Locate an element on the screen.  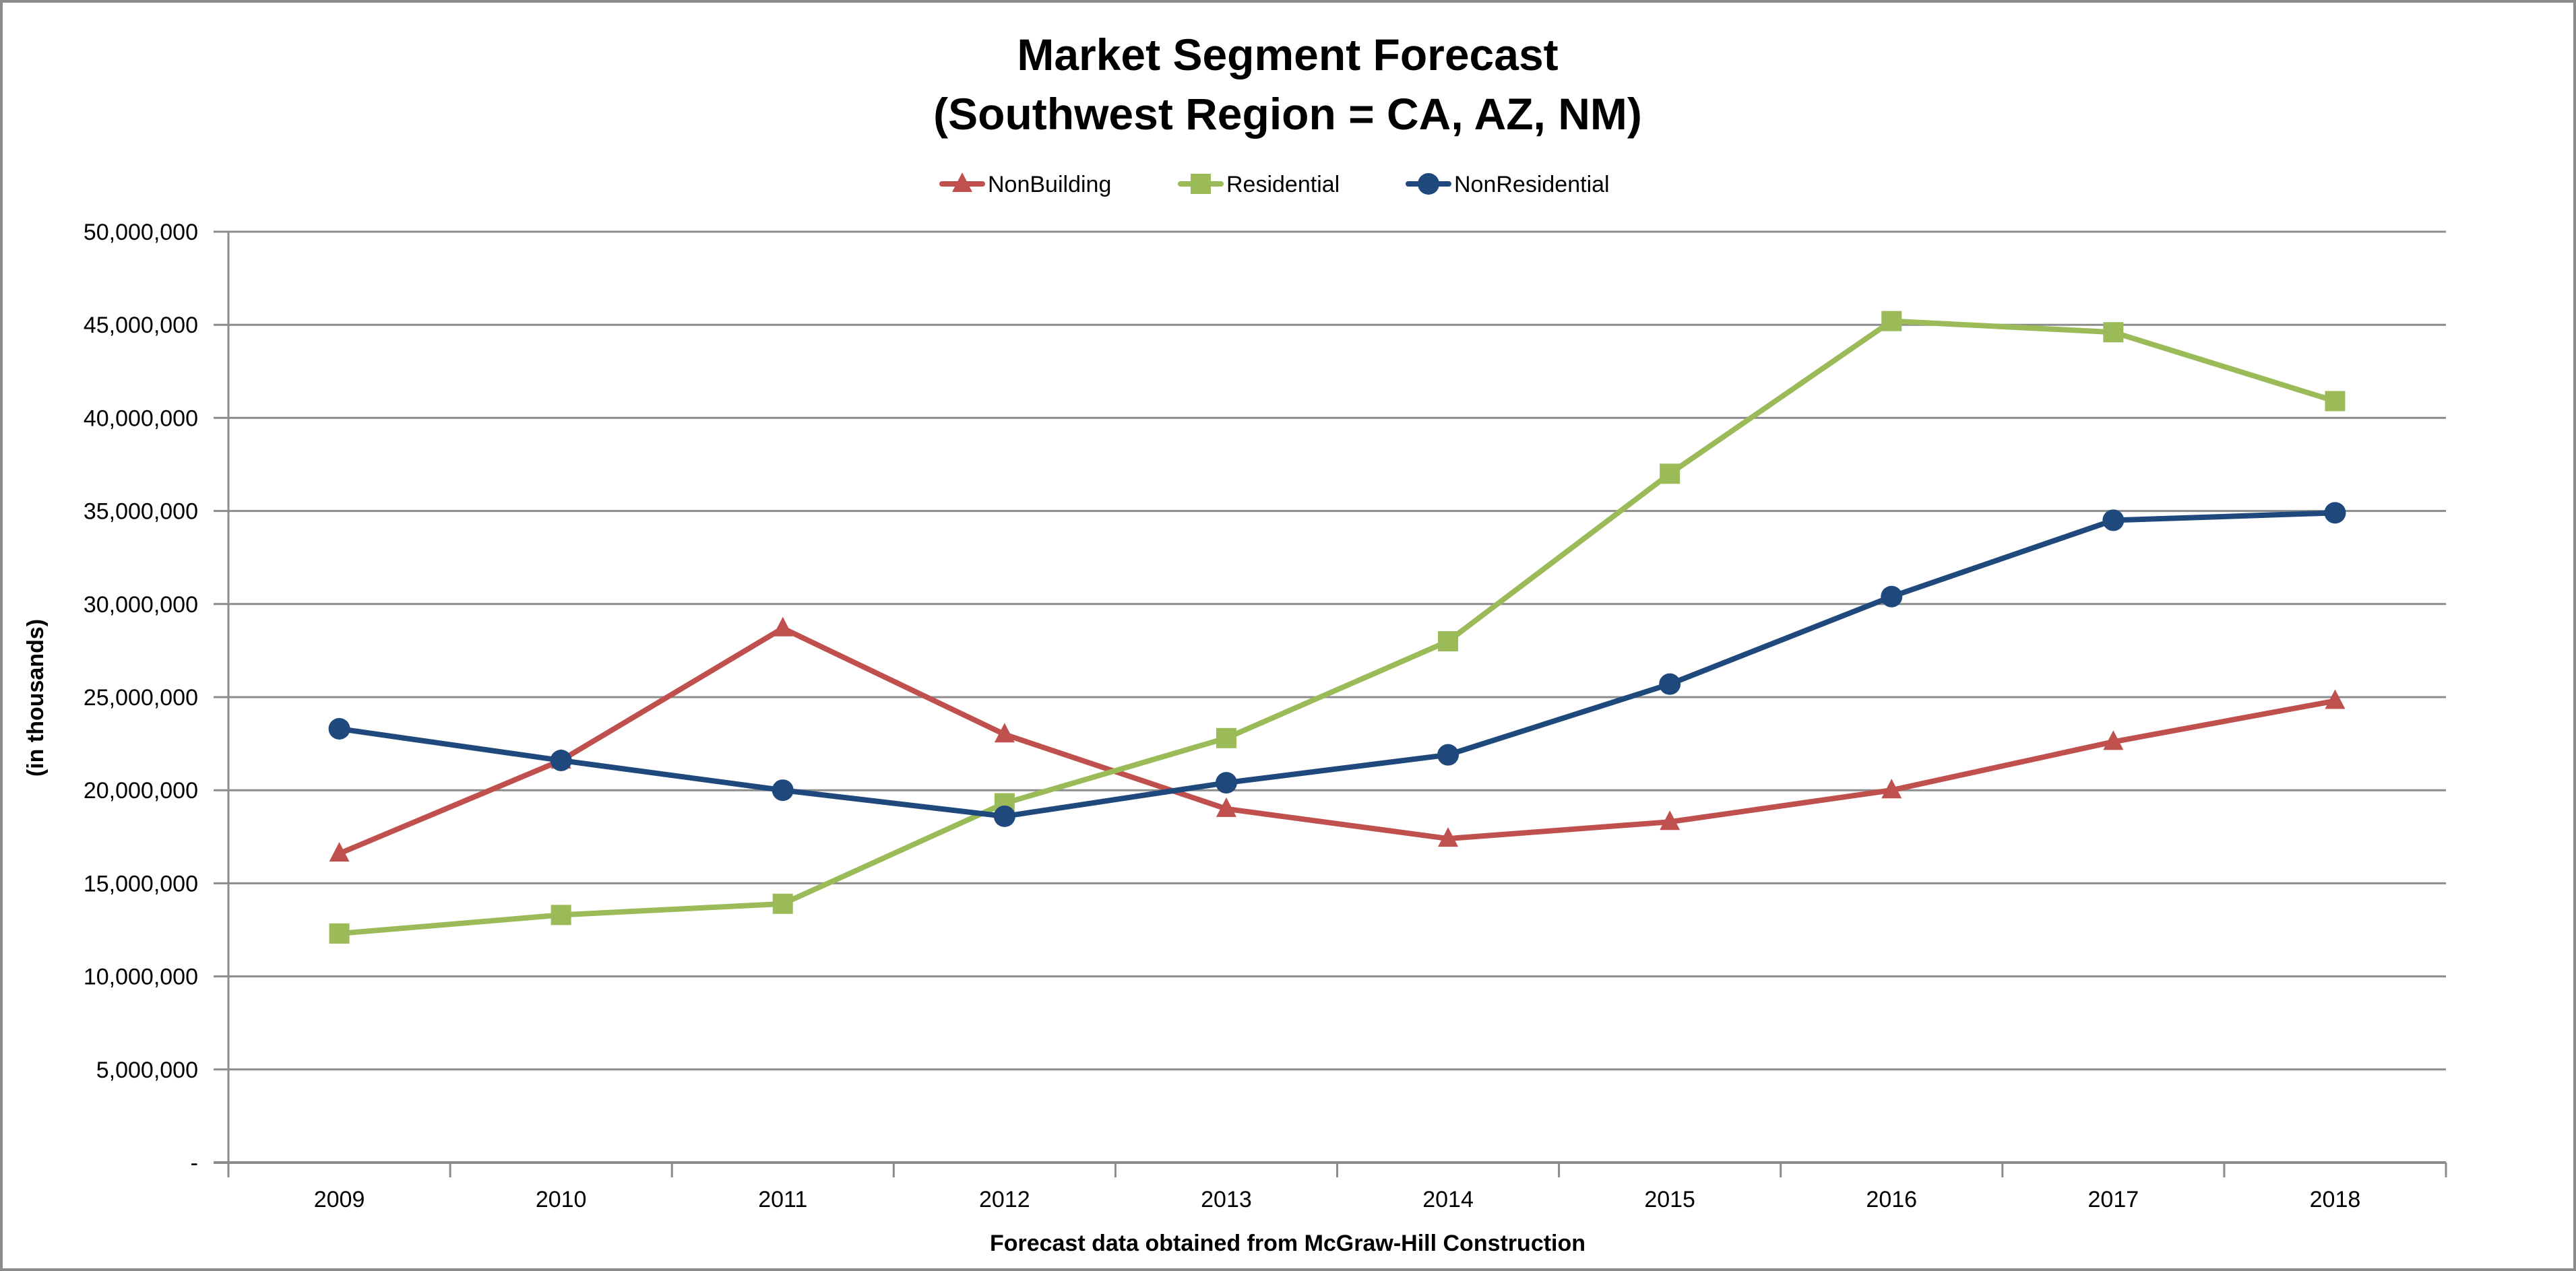
x-tick-label: 2015 is located at coordinates (1669, 1199).